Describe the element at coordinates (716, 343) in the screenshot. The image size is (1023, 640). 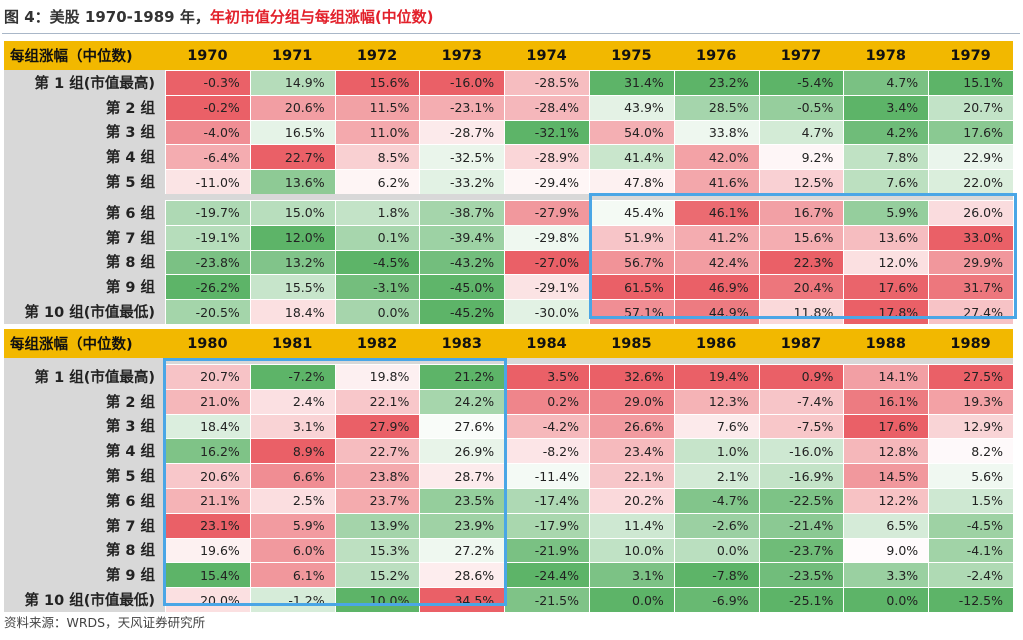
I see `year-header-1986: 1986` at that location.